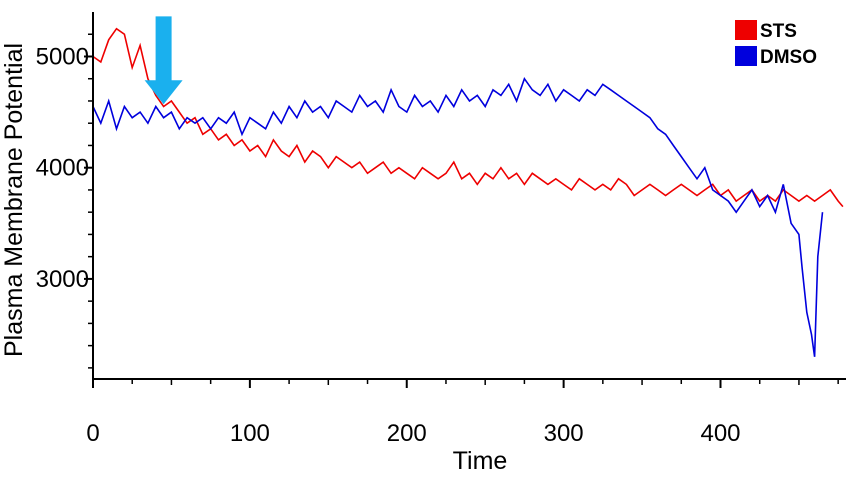  What do you see at coordinates (250, 433) in the screenshot?
I see `x-tick-label: 100` at bounding box center [250, 433].